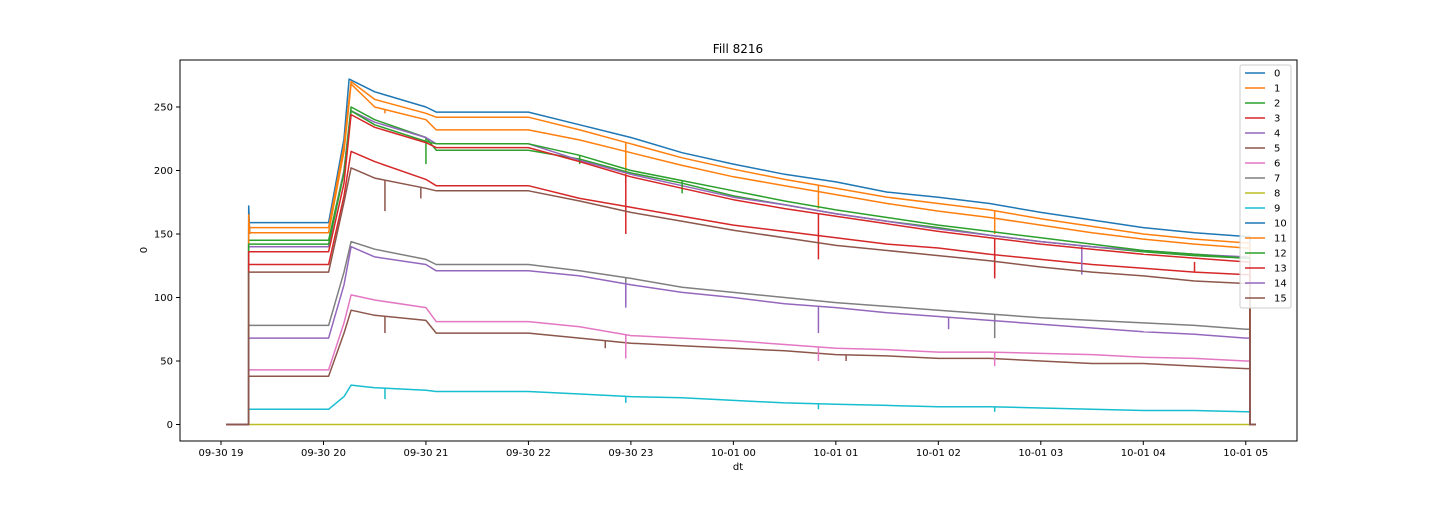  What do you see at coordinates (1262, 209) in the screenshot?
I see `legend-item: 9` at bounding box center [1262, 209].